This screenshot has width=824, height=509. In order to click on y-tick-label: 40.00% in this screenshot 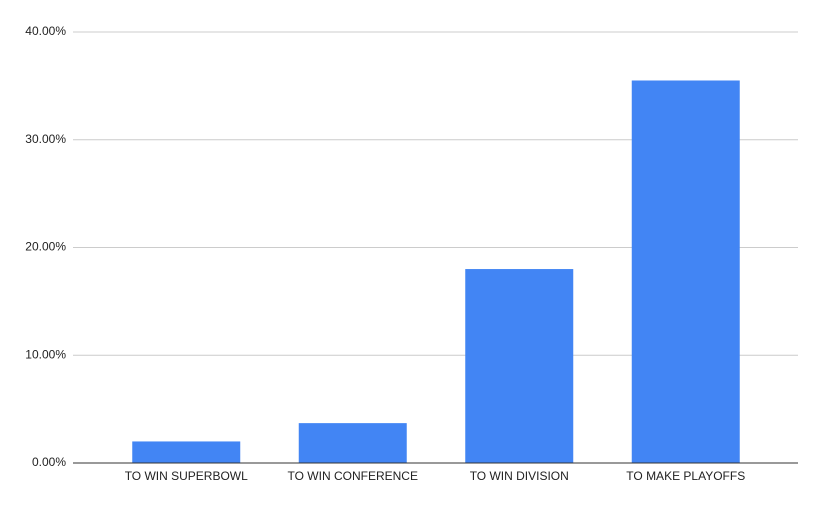, I will do `click(45, 31)`.